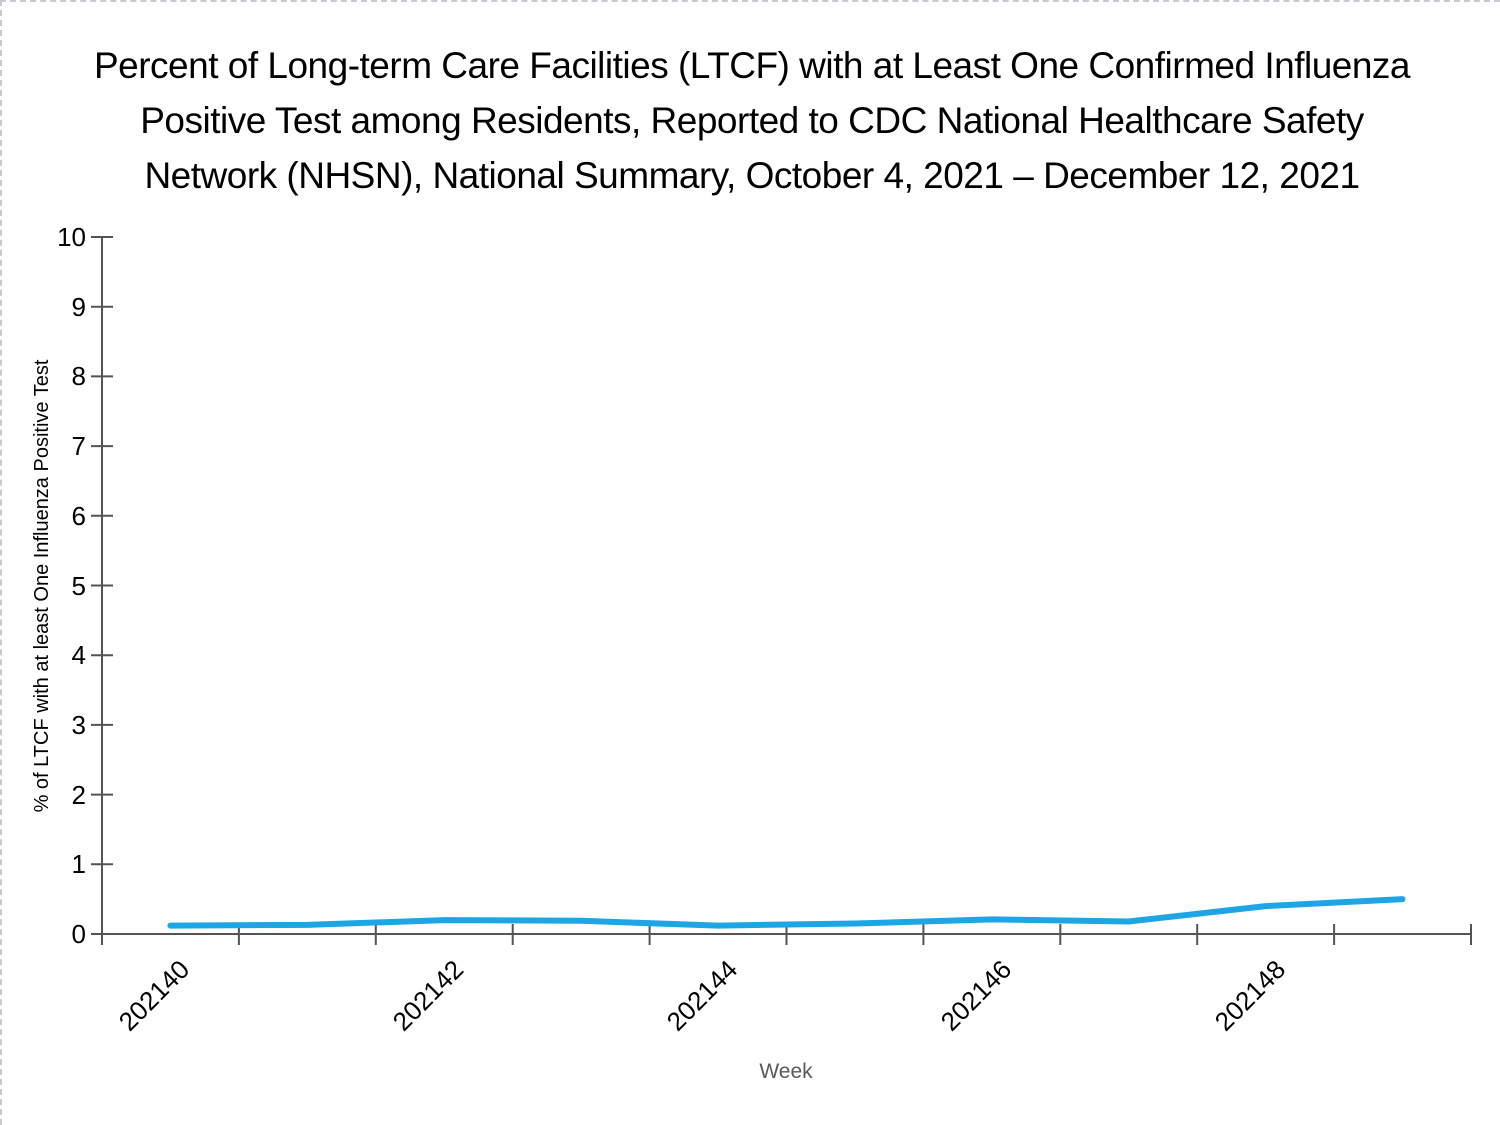 This screenshot has width=1500, height=1125. What do you see at coordinates (78, 446) in the screenshot?
I see `y-tick-label-7: 7` at bounding box center [78, 446].